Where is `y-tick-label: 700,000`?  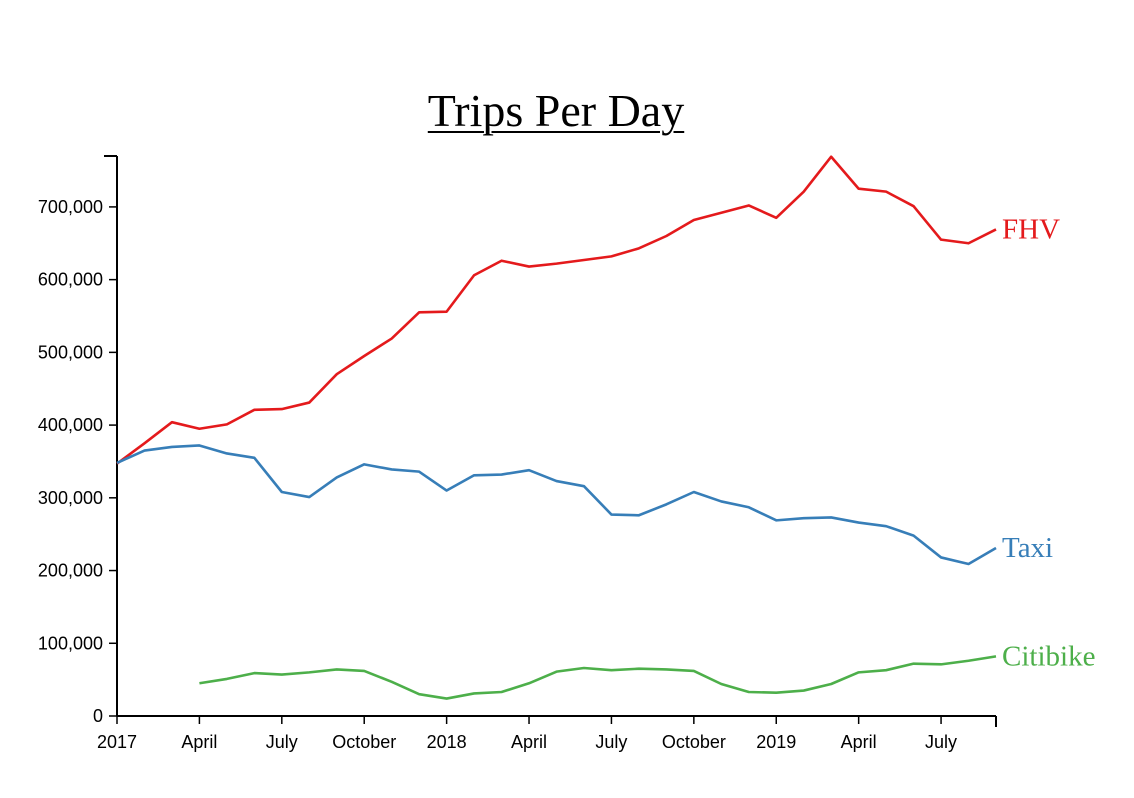
y-tick-label: 700,000 is located at coordinates (70, 207).